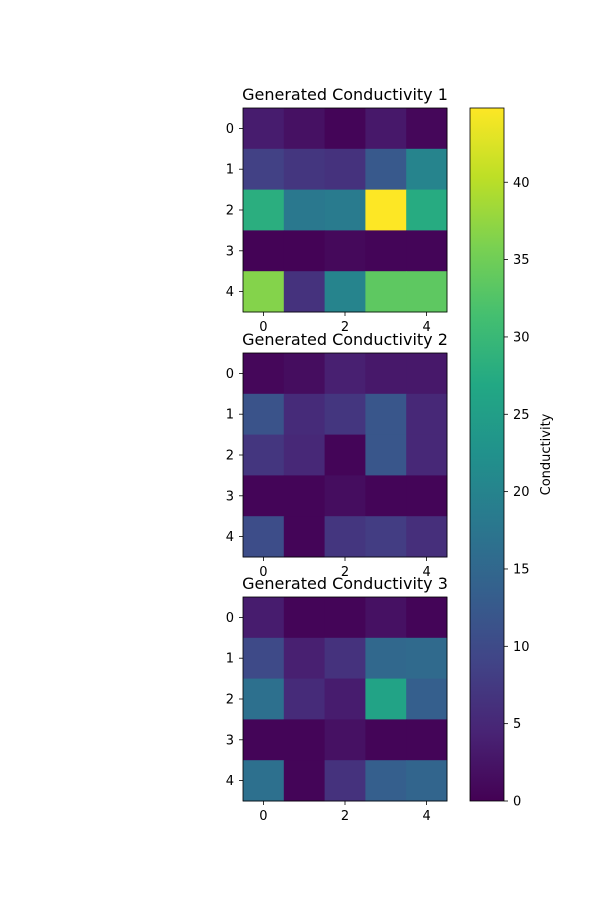 The image size is (600, 900). Describe the element at coordinates (521, 492) in the screenshot. I see `colorbar-tick-label: 20` at that location.